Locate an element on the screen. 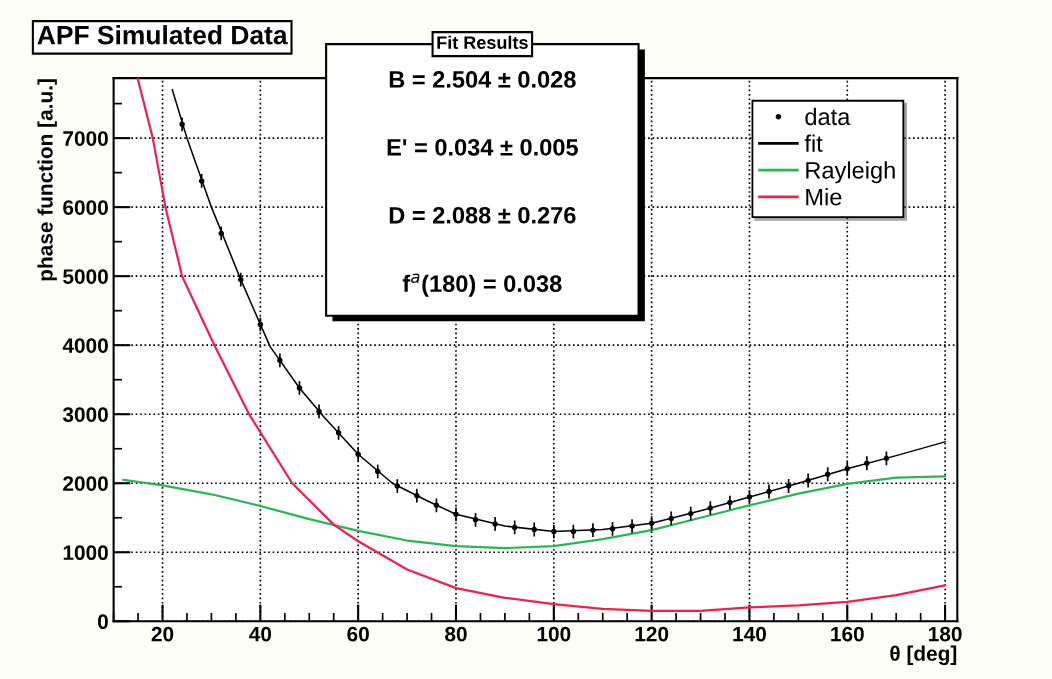  annotation: D = 2.088 ± 0.276 is located at coordinates (482, 215).